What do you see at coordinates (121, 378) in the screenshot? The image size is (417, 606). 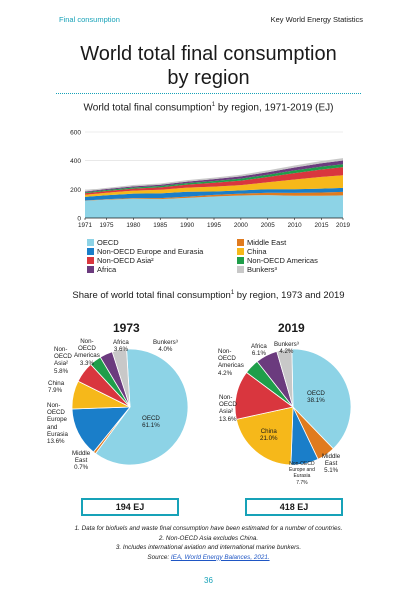 I see `pie-1973-slice-bunkers` at bounding box center [121, 378].